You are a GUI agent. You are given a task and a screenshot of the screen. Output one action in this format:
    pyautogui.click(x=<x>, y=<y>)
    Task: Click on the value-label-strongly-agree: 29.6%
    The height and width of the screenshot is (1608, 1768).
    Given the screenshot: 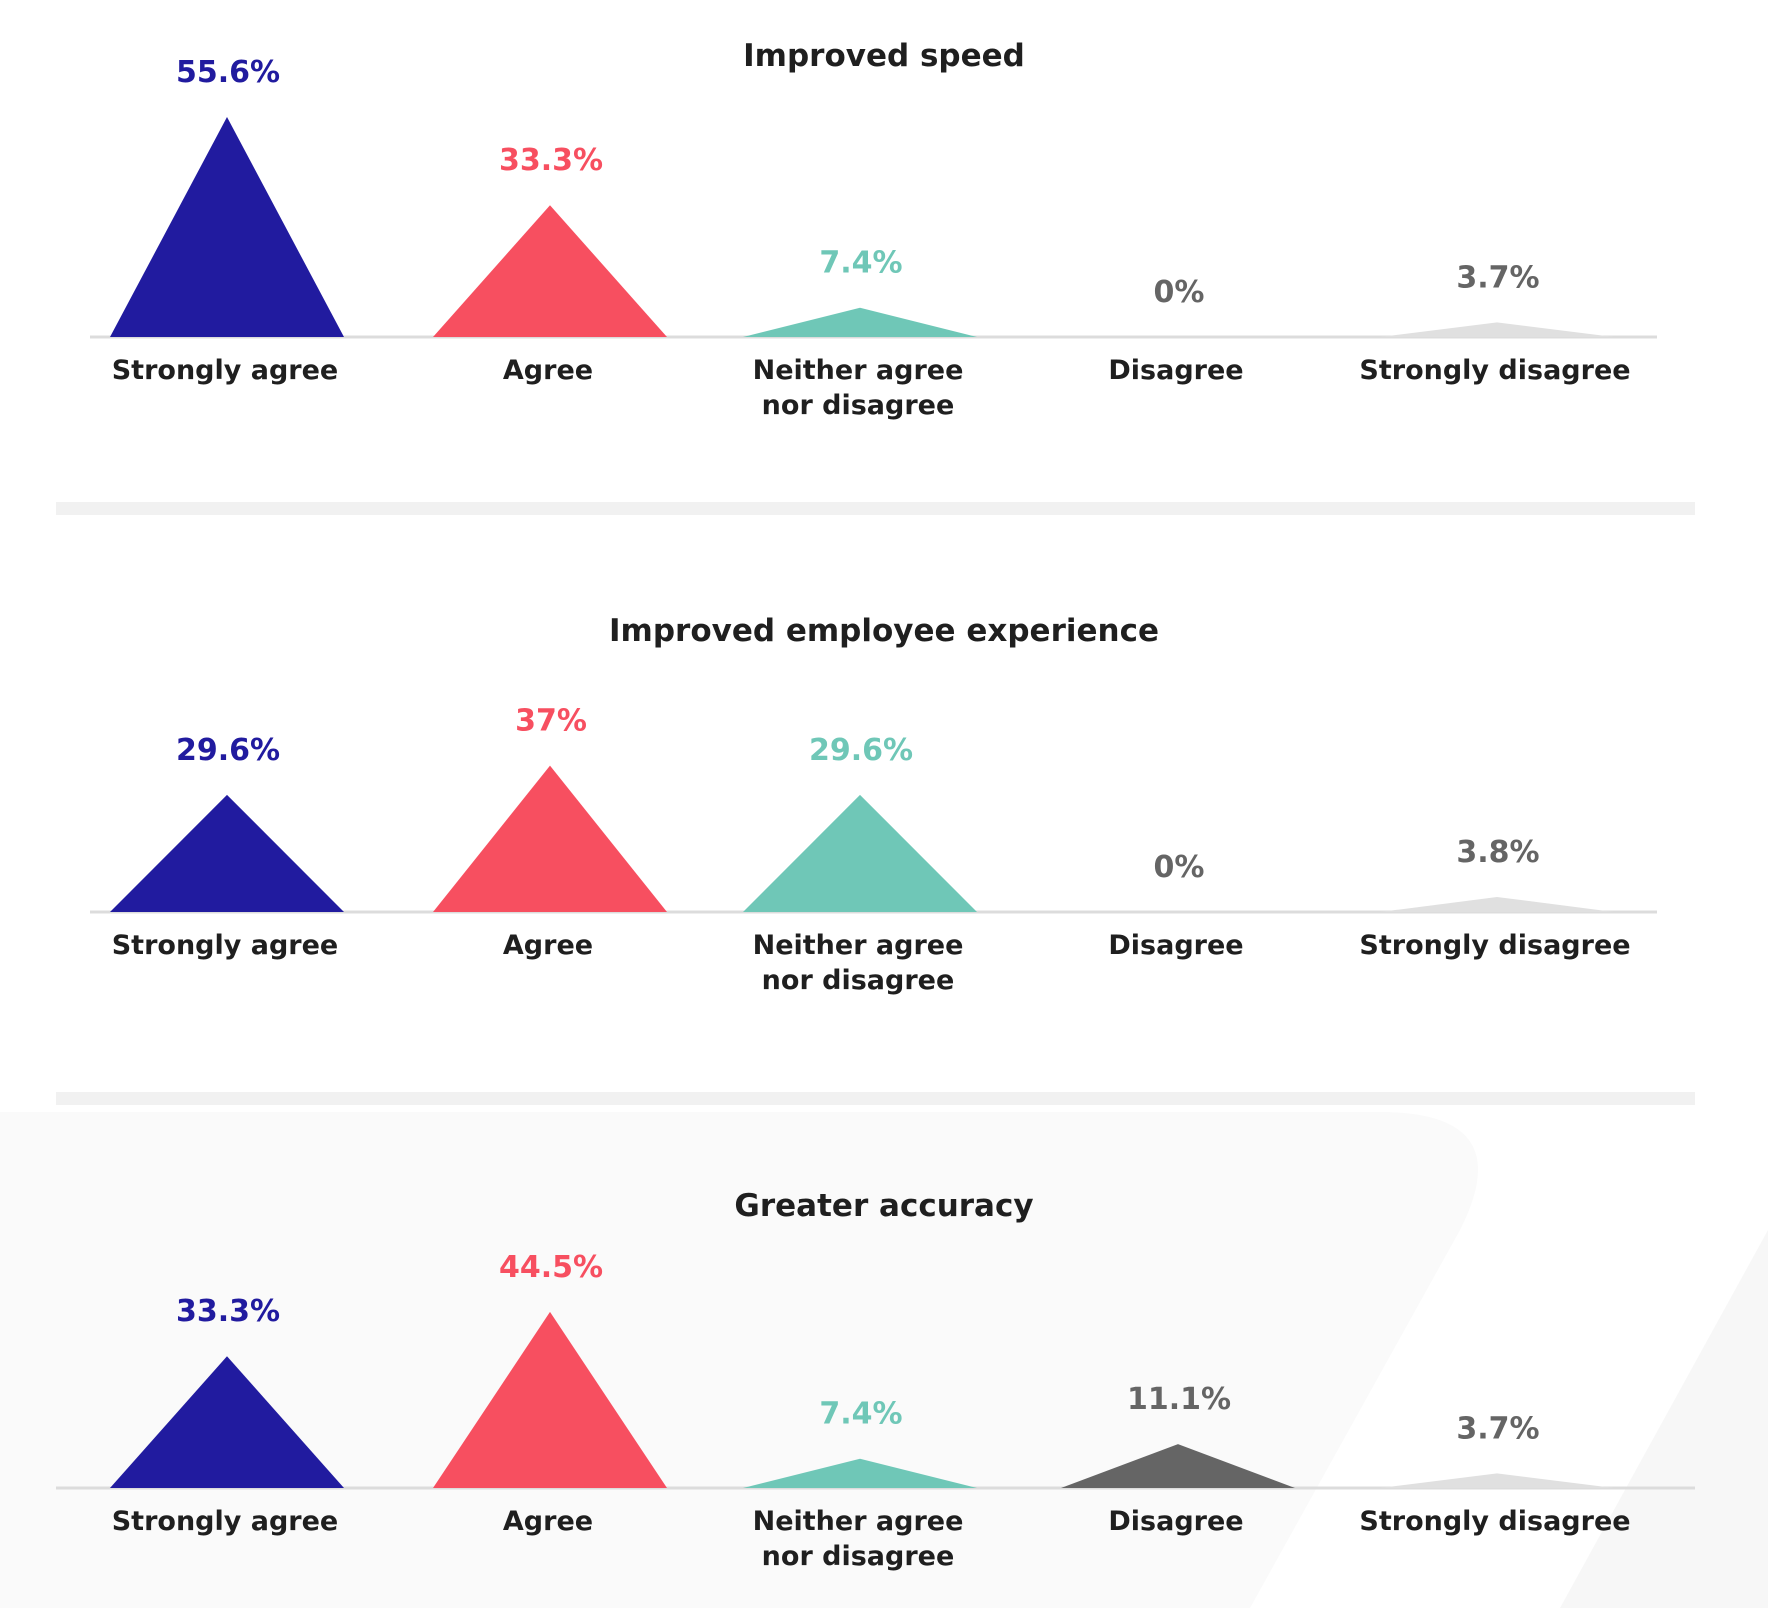 What is the action you would take?
    pyautogui.click(x=228, y=750)
    